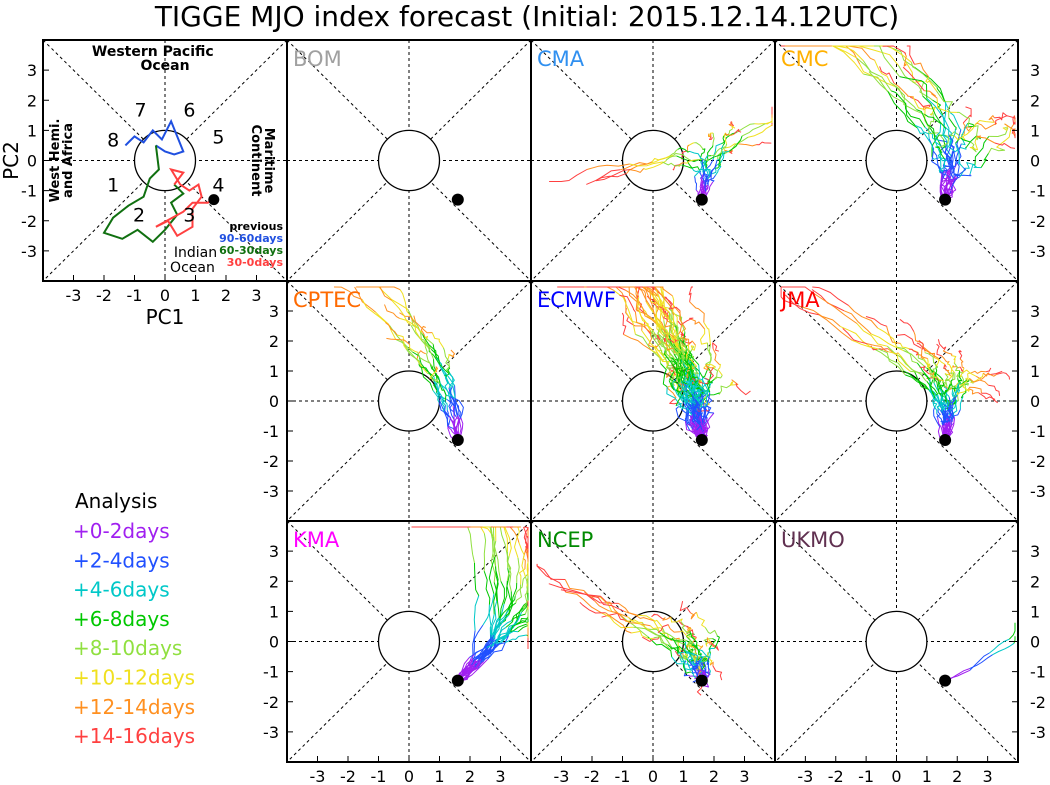 The height and width of the screenshot is (785, 1050). What do you see at coordinates (141, 110) in the screenshot?
I see `phase-number: 7` at bounding box center [141, 110].